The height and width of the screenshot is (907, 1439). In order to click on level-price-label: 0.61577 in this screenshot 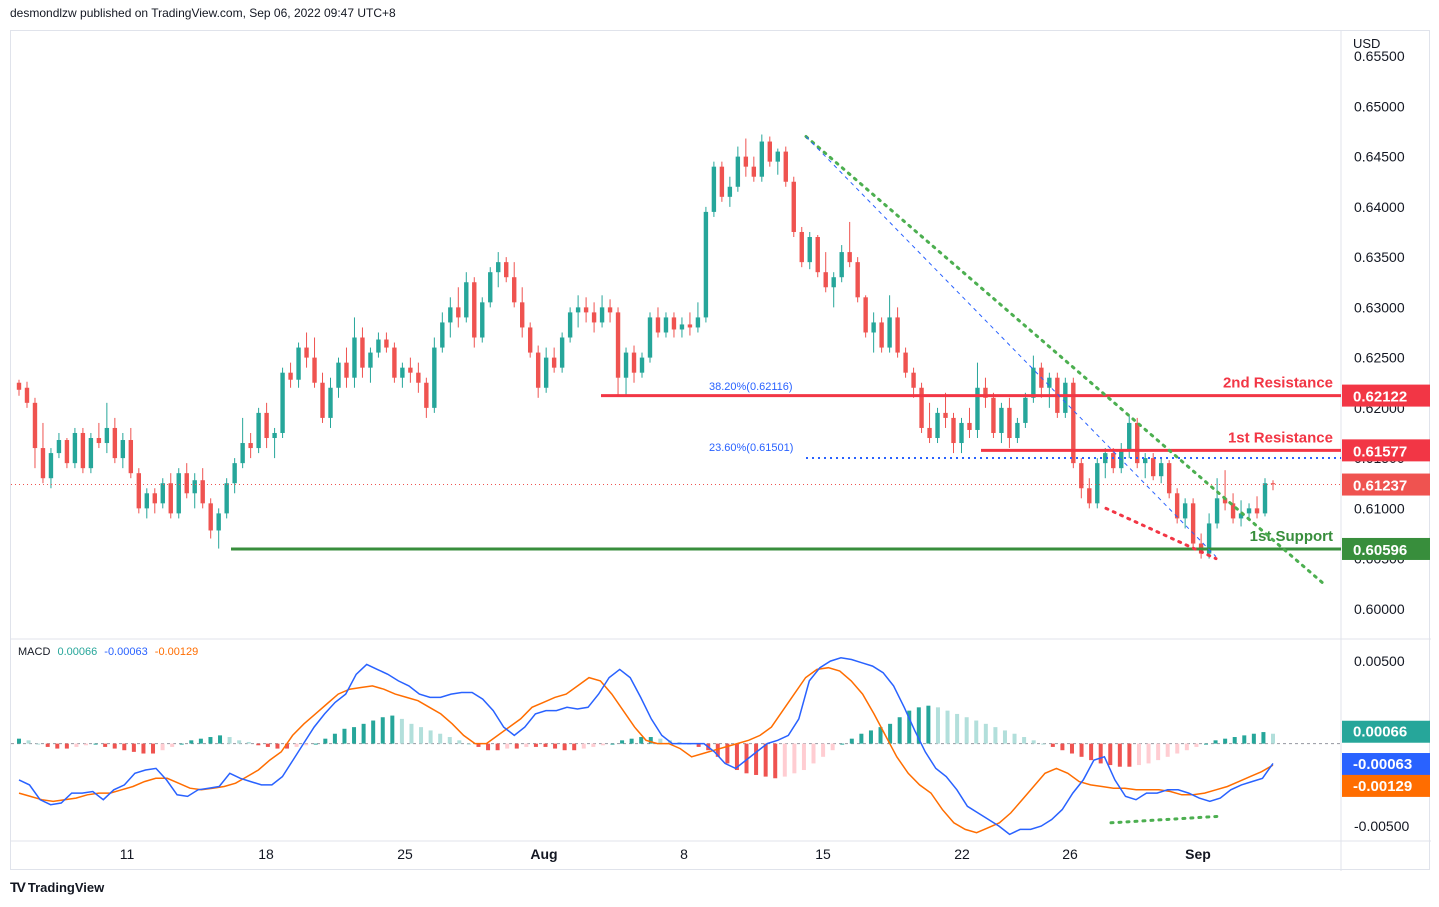, I will do `click(1380, 451)`.